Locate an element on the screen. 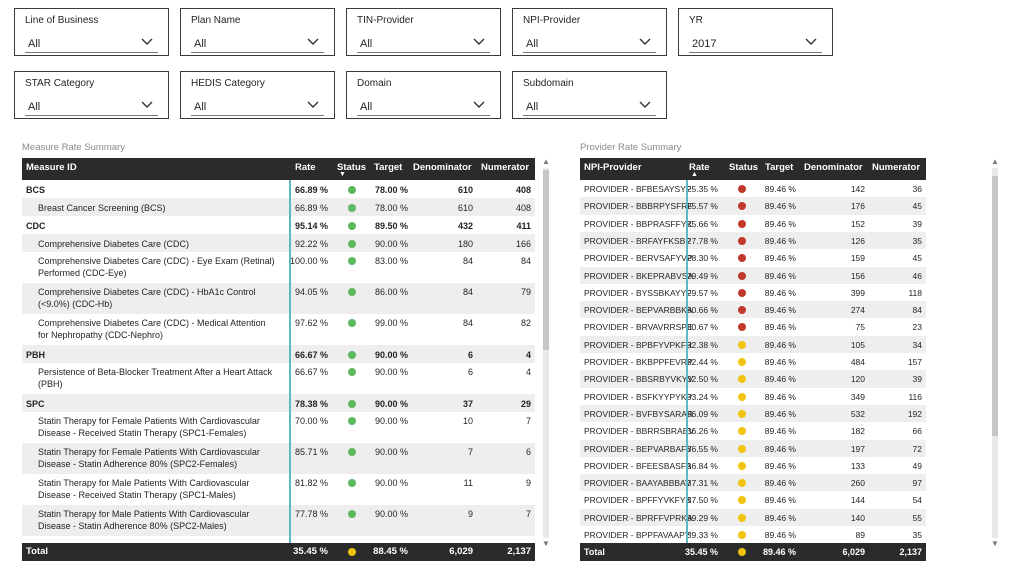  total-denominator: 6,029 is located at coordinates (461, 551).